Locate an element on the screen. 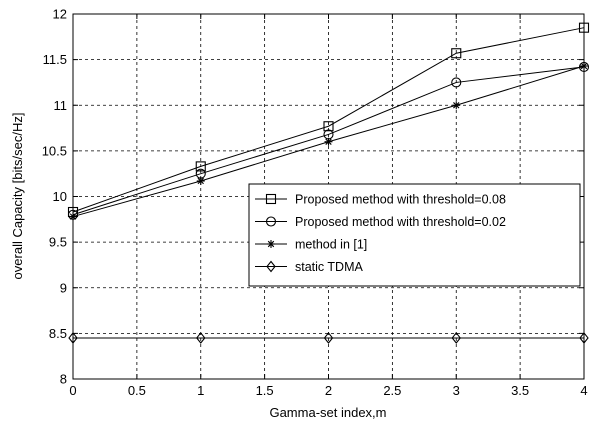 The height and width of the screenshot is (429, 597). legend-box is located at coordinates (414, 235).